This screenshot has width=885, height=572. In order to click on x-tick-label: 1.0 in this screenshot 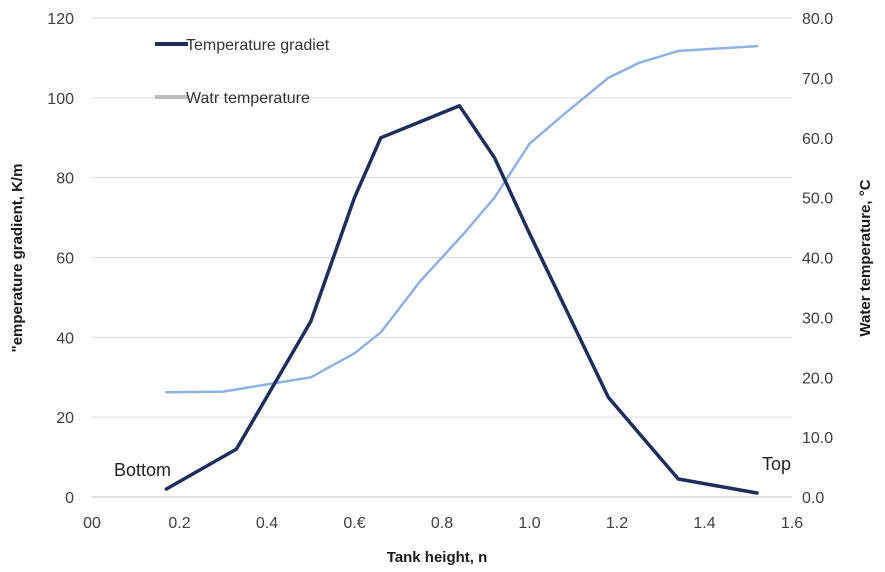, I will do `click(529, 523)`.